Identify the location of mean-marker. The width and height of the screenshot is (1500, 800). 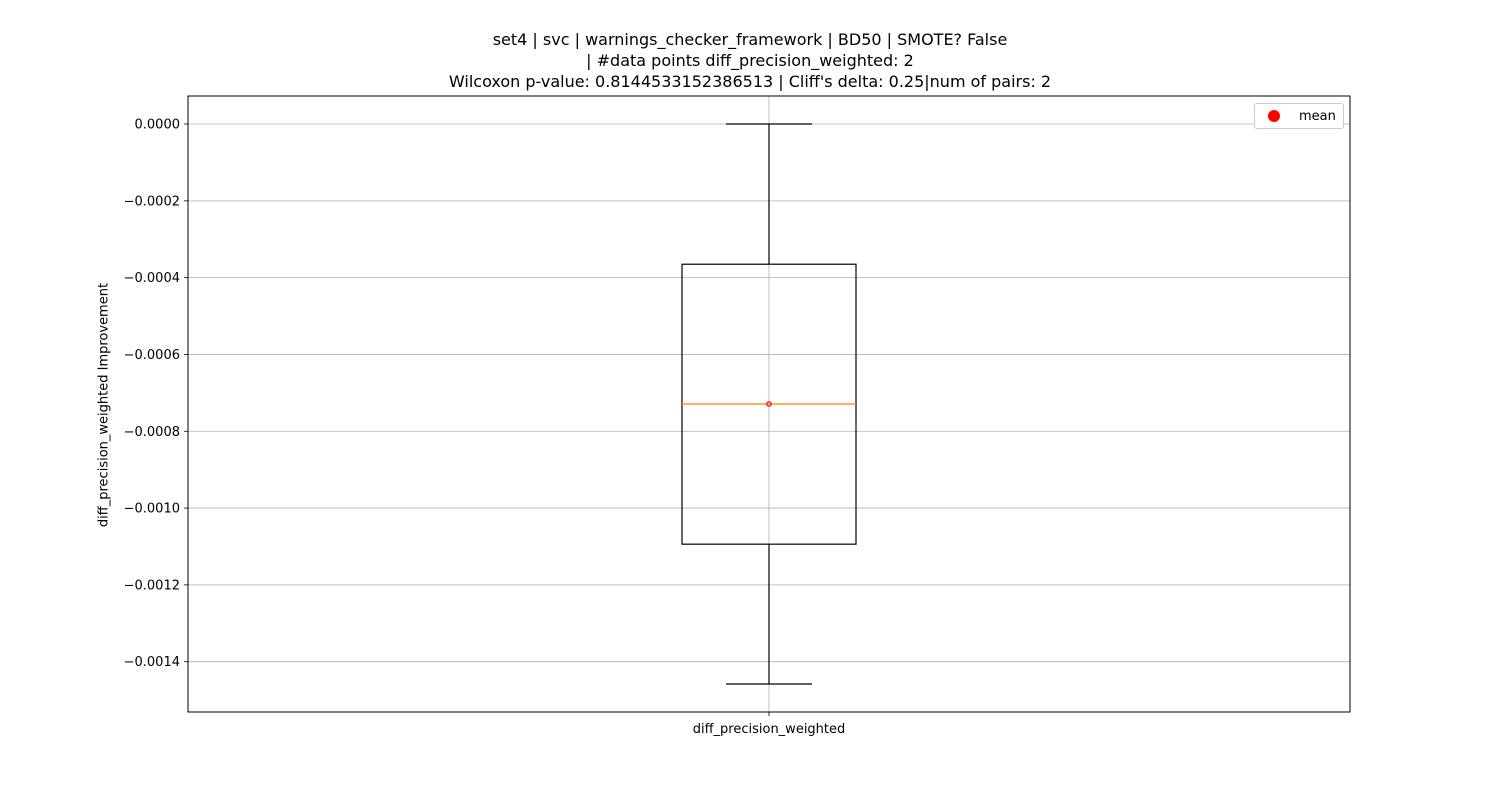
(769, 404).